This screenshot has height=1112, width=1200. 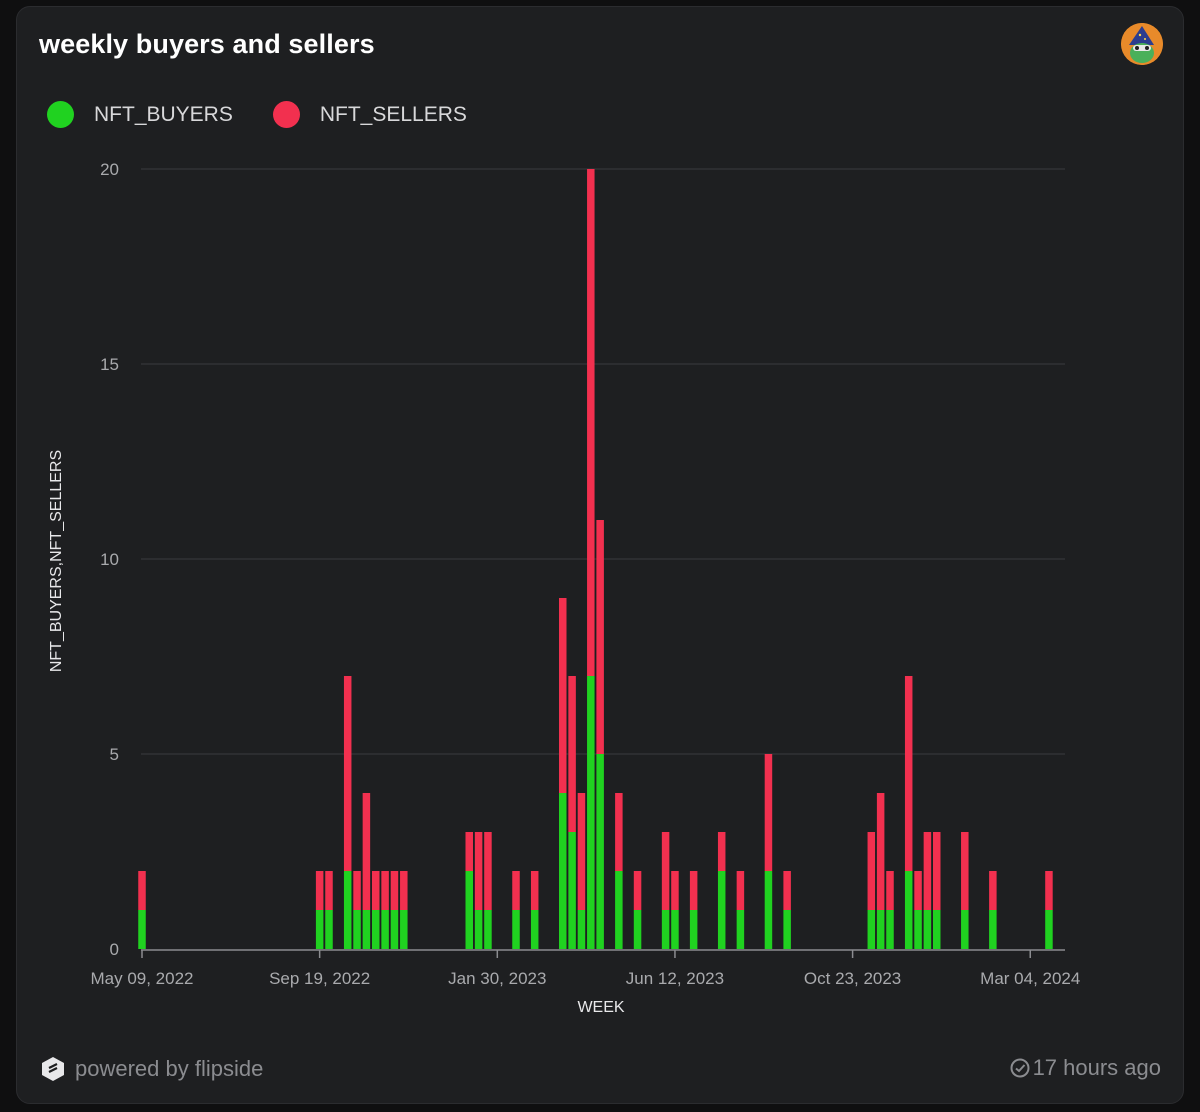 What do you see at coordinates (114, 754) in the screenshot?
I see `y-tick-label: 5` at bounding box center [114, 754].